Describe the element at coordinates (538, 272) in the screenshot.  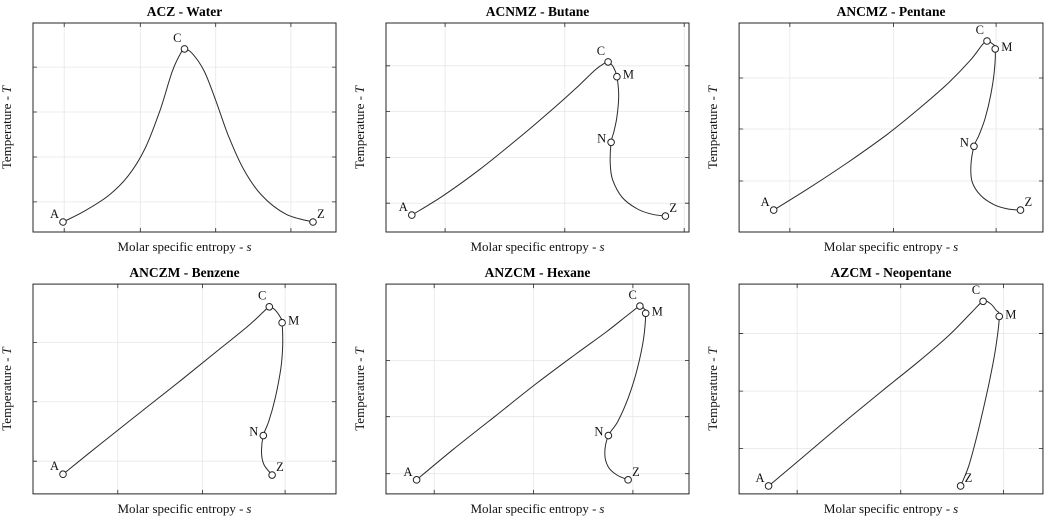
I see `plot-title: ANZCM - Hexane` at that location.